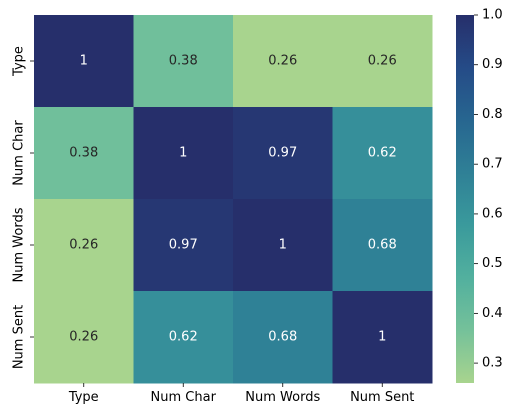 The image size is (515, 418). I want to click on heatmap-cell-r1-c2, so click(283, 153).